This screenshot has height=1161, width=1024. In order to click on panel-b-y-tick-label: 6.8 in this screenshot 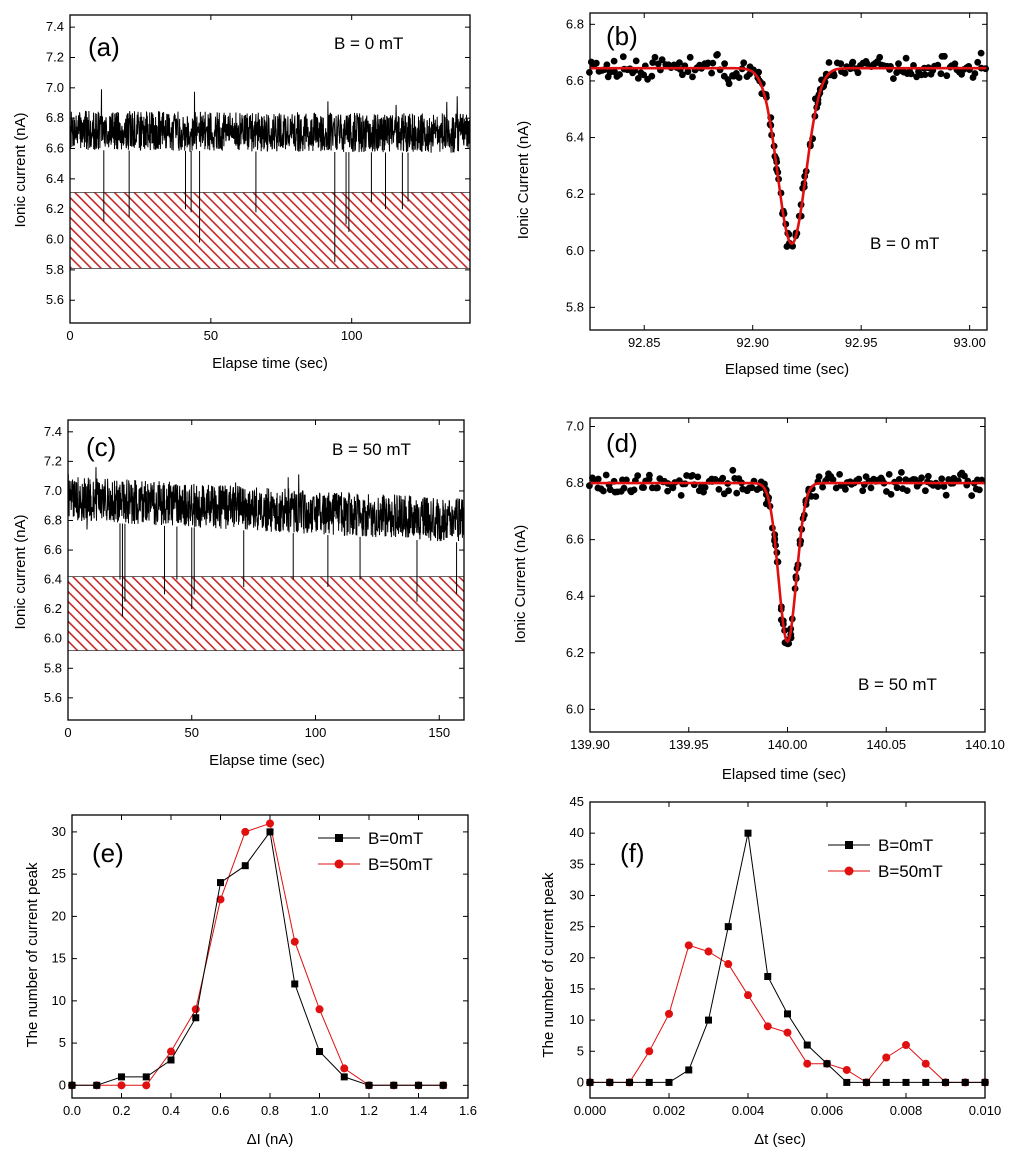, I will do `click(575, 23)`.